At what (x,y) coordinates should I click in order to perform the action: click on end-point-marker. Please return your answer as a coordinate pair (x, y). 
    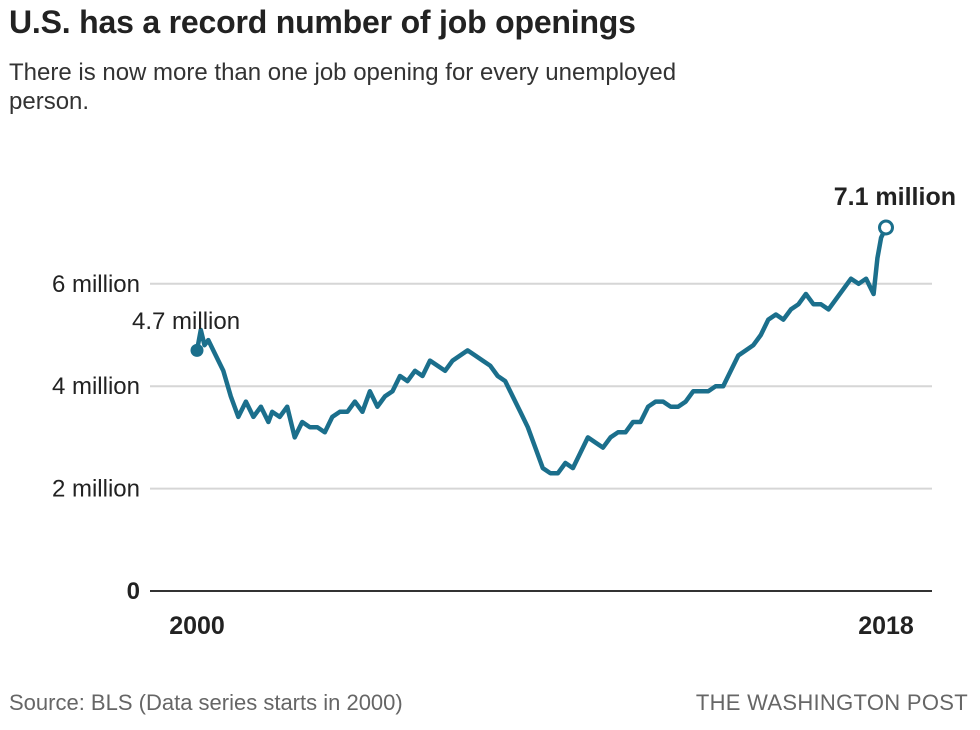
    Looking at the image, I should click on (886, 227).